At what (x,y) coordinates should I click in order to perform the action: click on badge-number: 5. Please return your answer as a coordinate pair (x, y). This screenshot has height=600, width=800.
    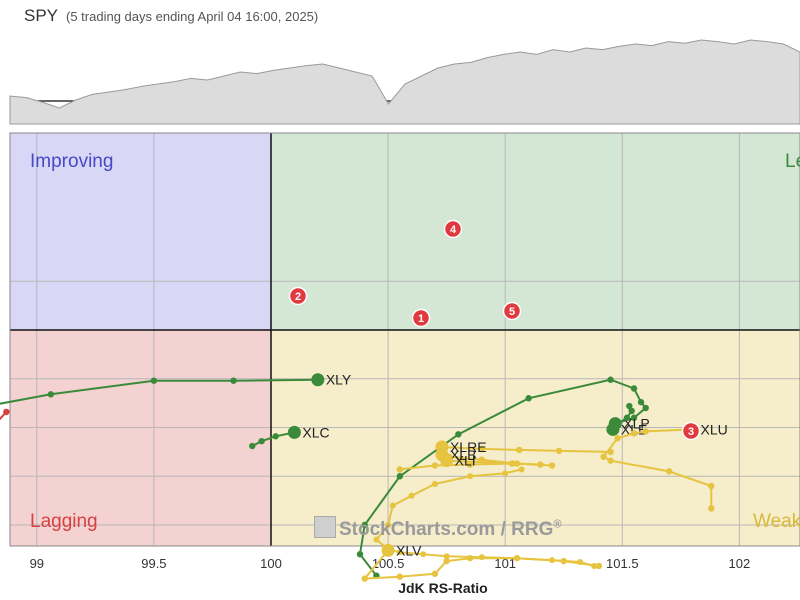
    Looking at the image, I should click on (512, 312).